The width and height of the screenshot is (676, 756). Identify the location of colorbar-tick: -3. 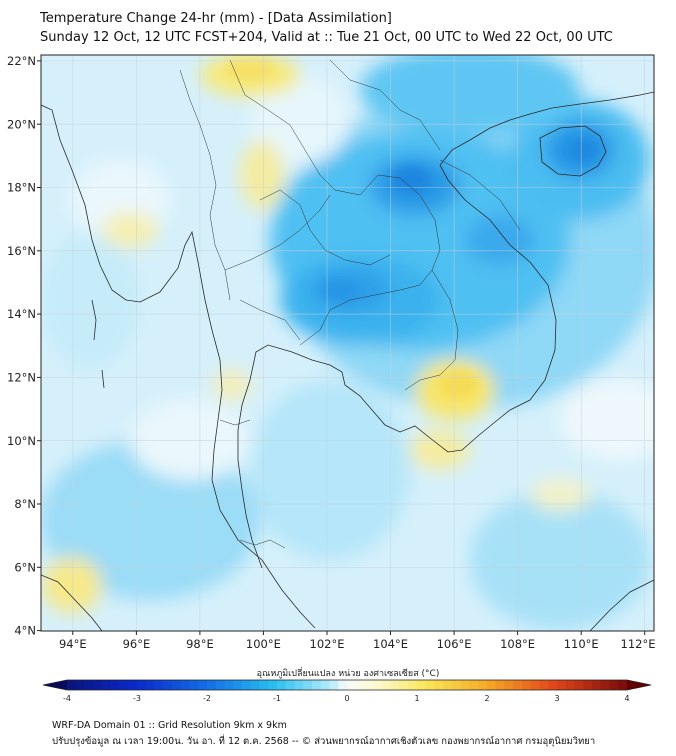
(137, 698).